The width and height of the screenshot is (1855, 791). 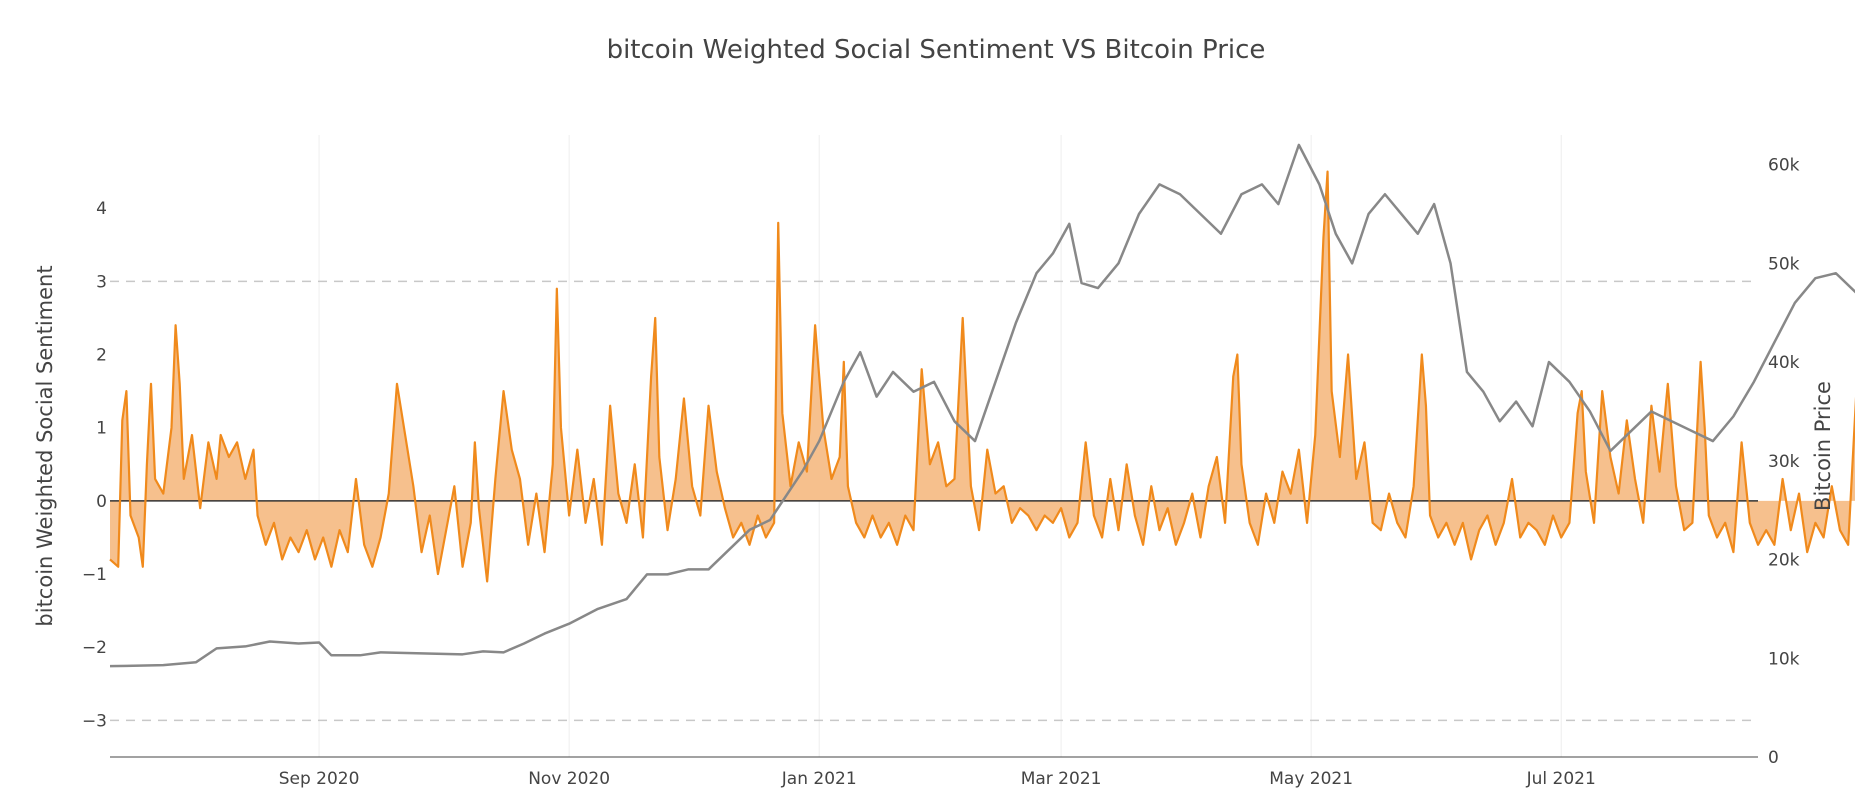 I want to click on x-tick-label: May 2021, so click(x=1311, y=779).